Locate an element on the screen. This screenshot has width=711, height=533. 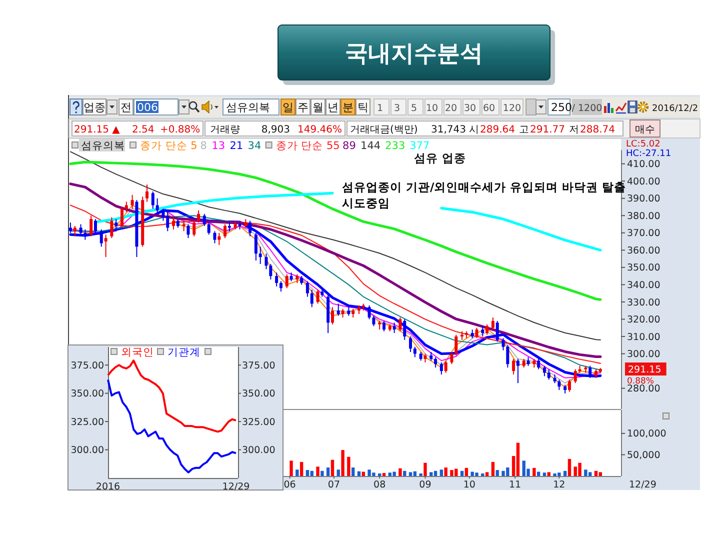
text: 거래량 is located at coordinates (225, 130).